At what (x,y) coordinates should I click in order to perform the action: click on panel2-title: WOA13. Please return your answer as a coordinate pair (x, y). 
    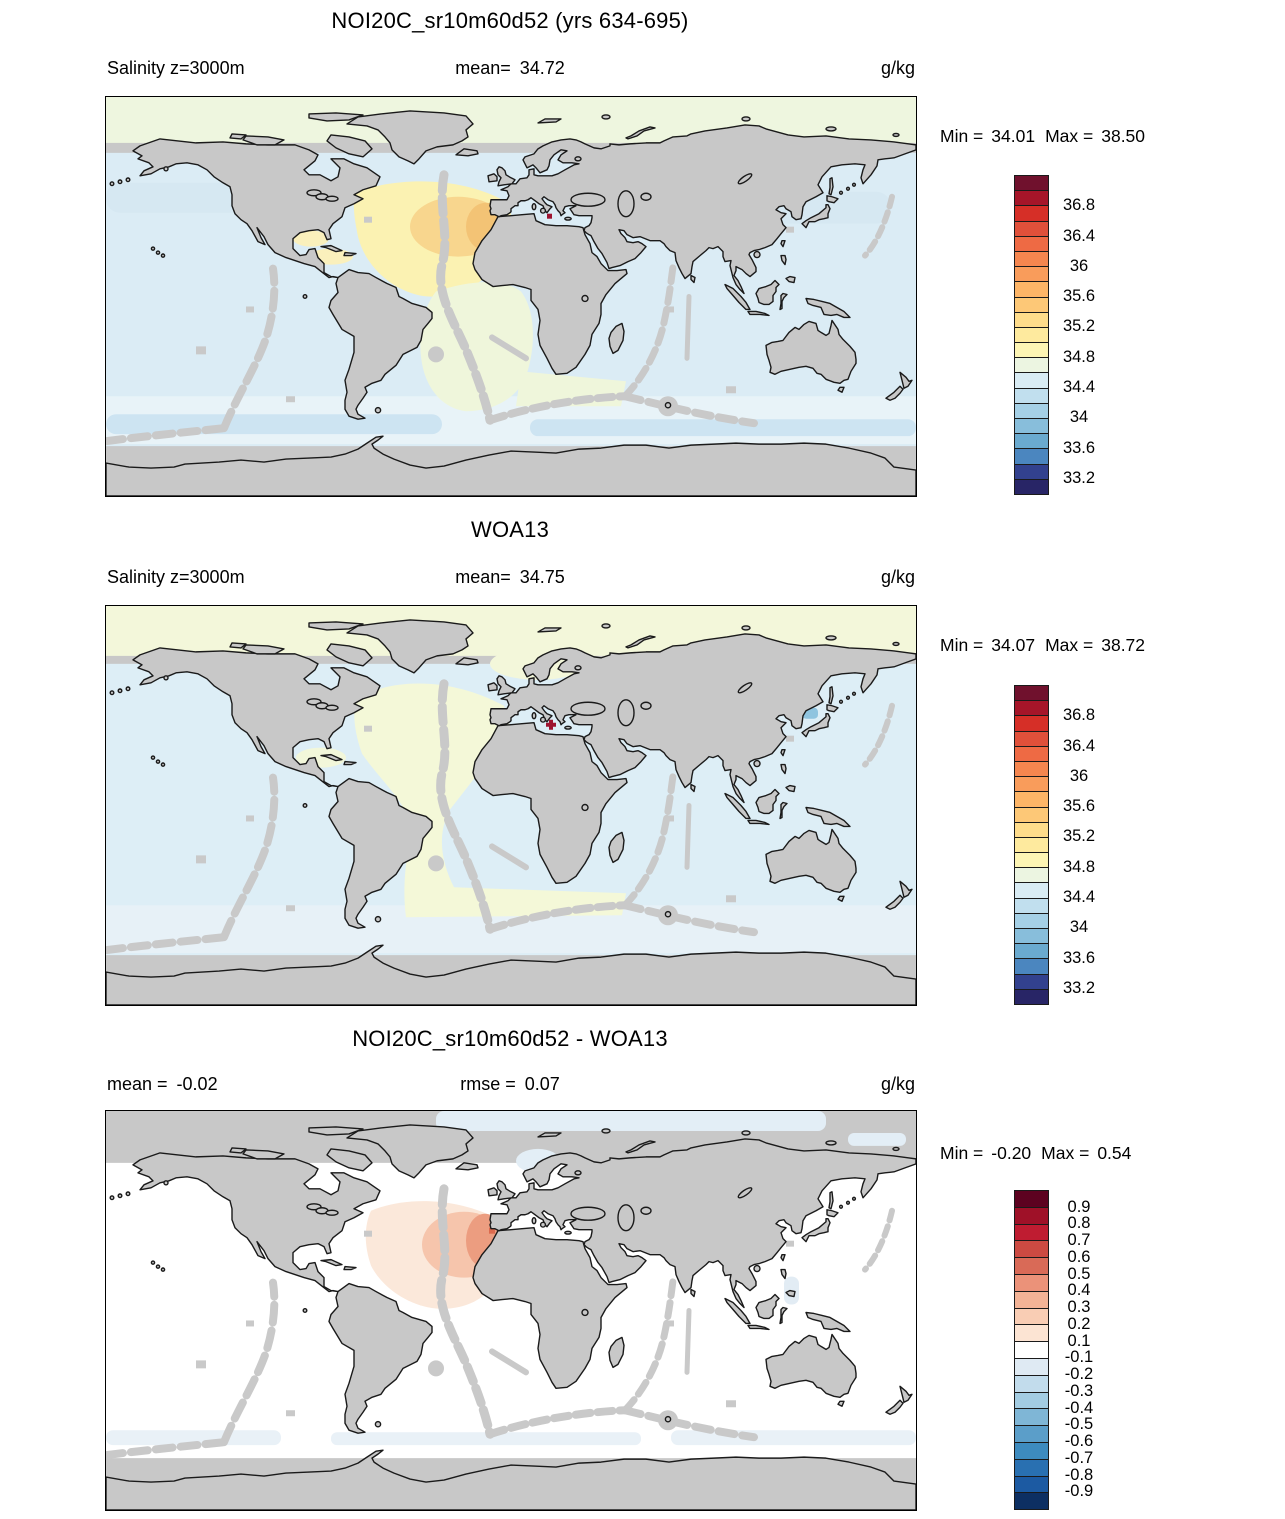
    Looking at the image, I should click on (510, 529).